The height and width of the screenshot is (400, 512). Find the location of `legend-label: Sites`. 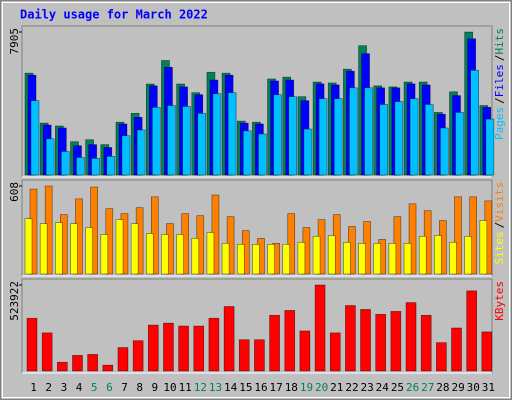

legend-label: Sites is located at coordinates (499, 247).